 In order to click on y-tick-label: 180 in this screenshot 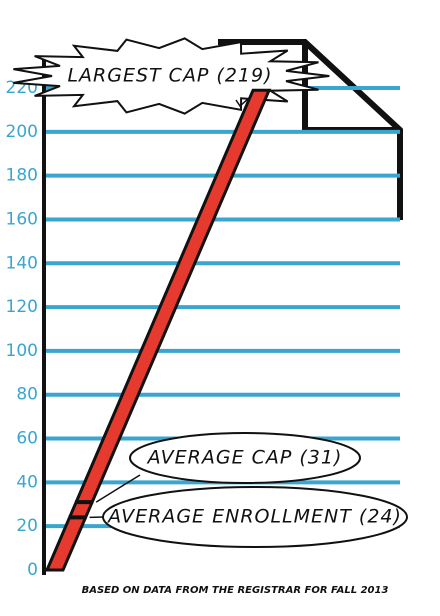, I will do `click(22, 176)`.